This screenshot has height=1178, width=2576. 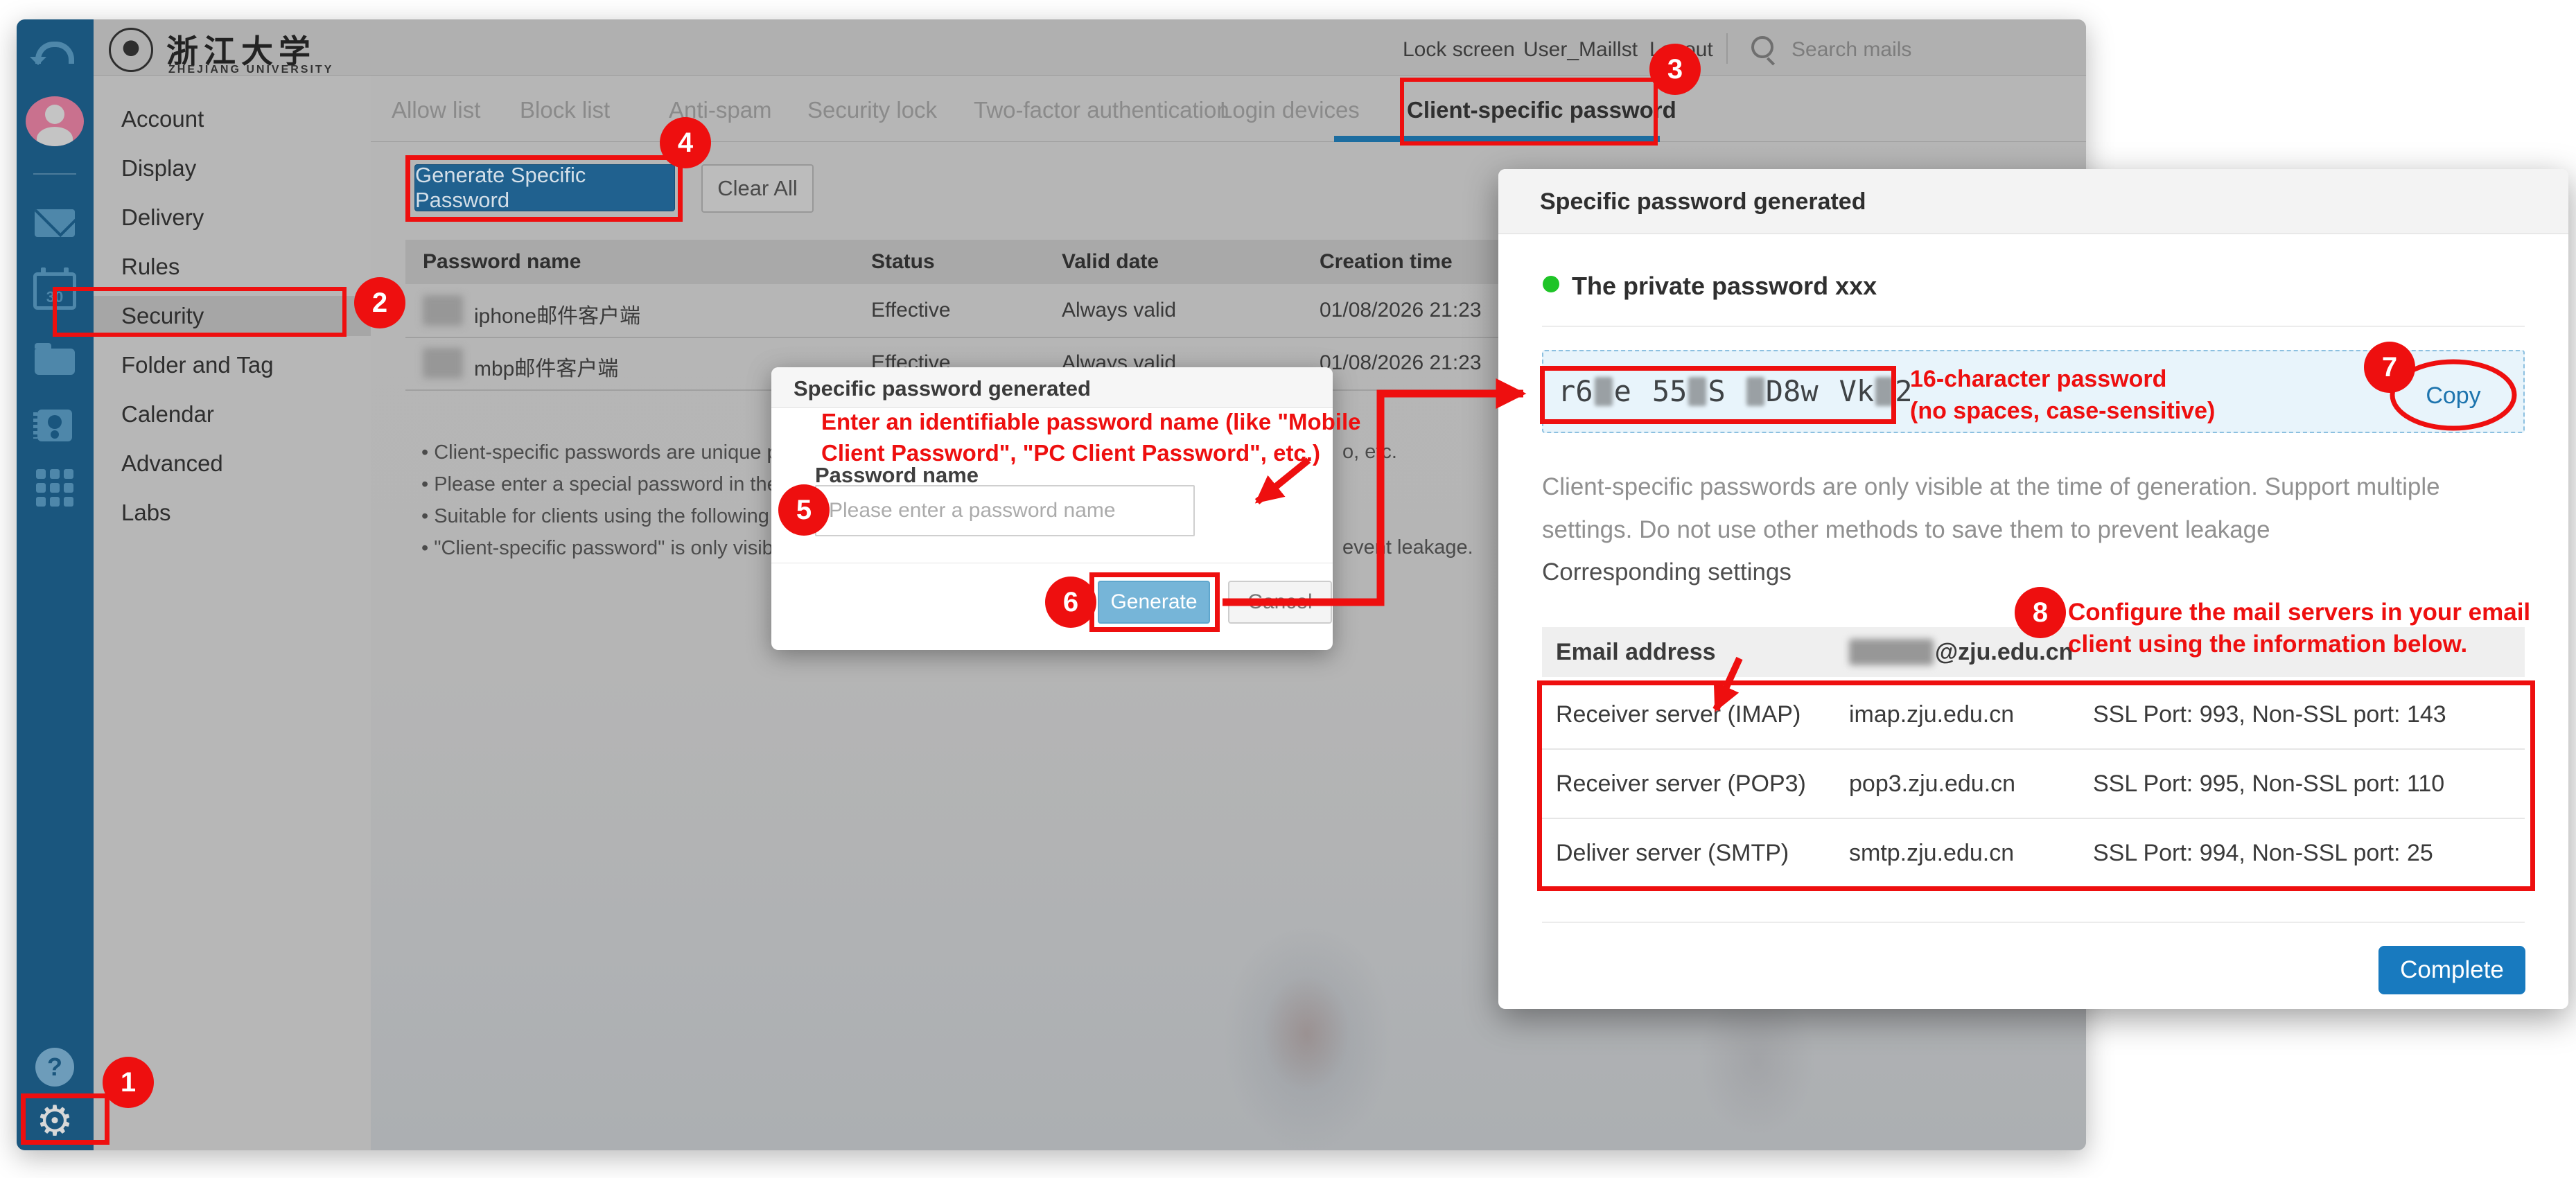 What do you see at coordinates (942, 389) in the screenshot?
I see `modal-title: Specific password generated` at bounding box center [942, 389].